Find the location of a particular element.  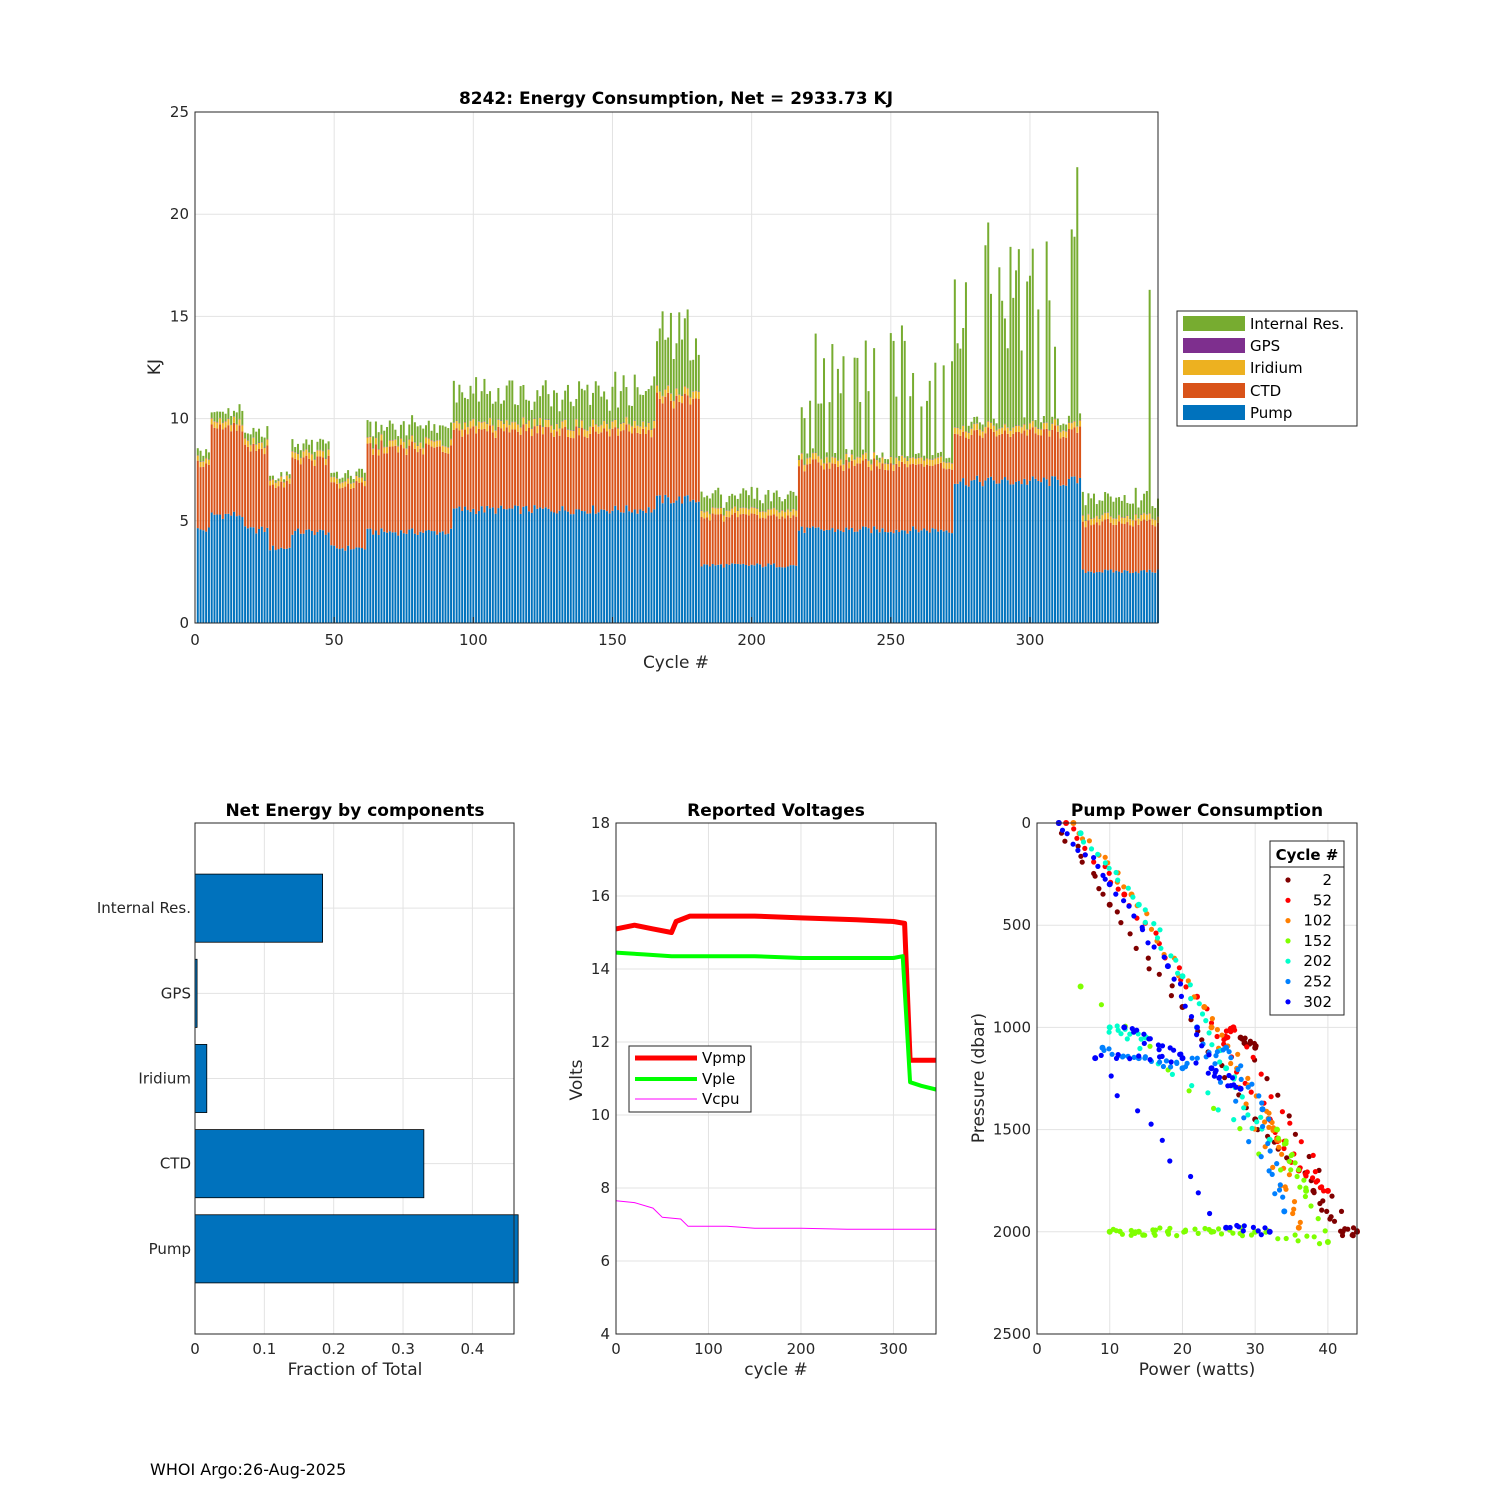

net-energy-bar is located at coordinates (258, 908).